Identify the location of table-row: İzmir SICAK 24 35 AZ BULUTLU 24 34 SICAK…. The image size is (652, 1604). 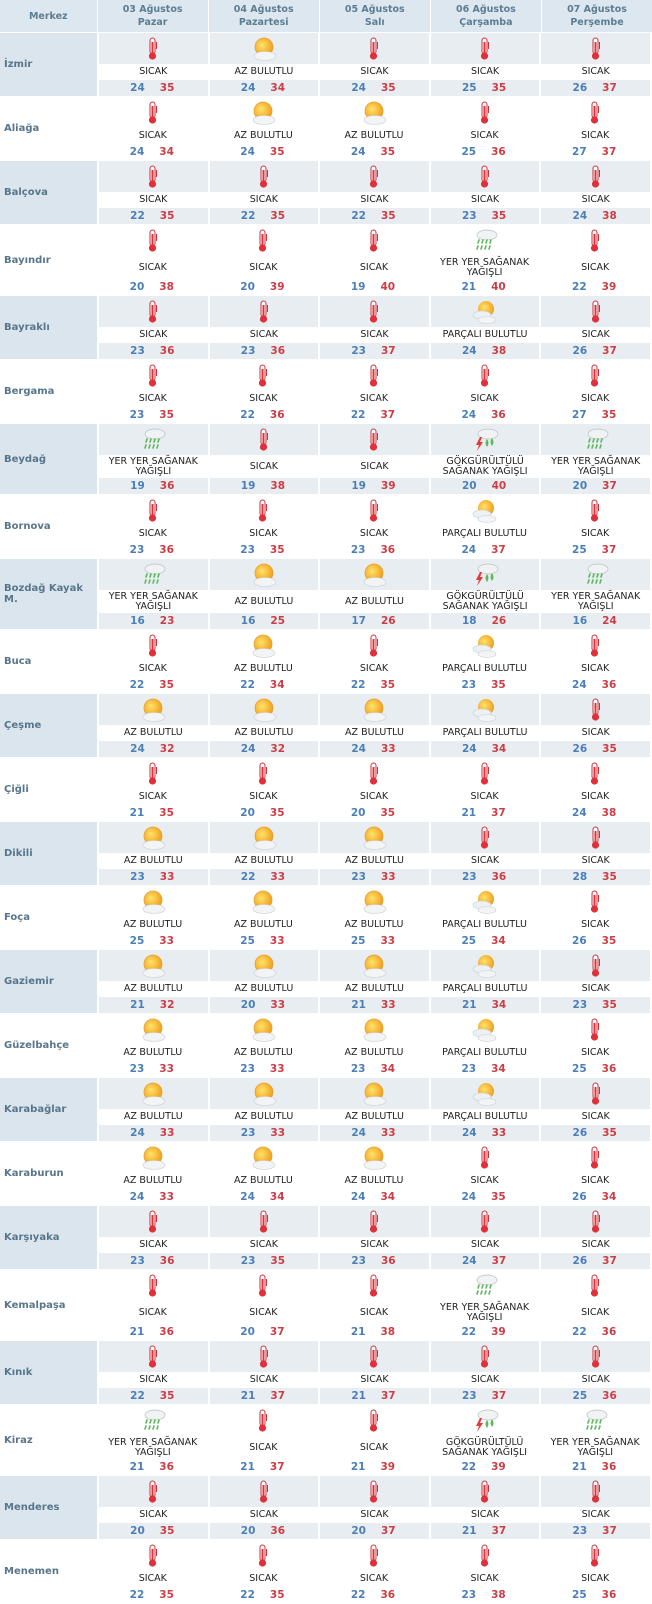
(326, 65).